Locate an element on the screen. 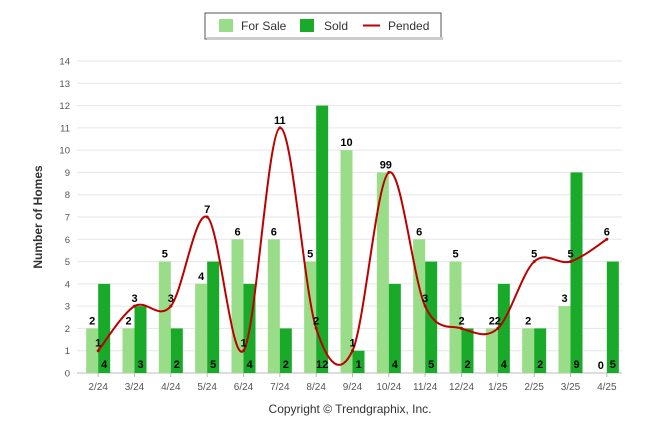  legend-shadow is located at coordinates (325, 38).